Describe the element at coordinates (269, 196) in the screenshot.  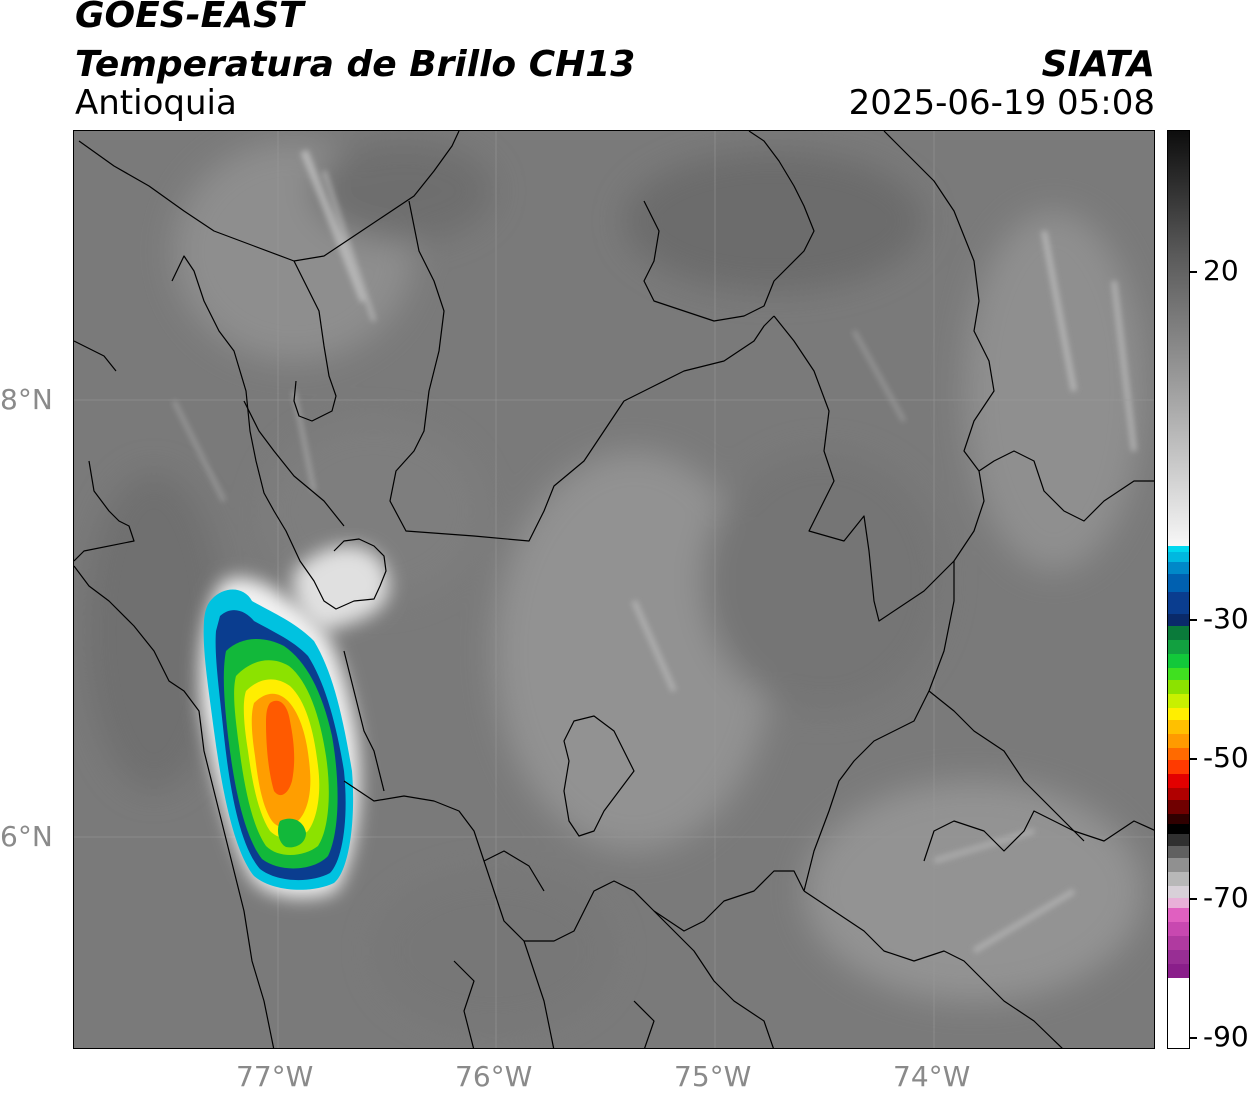
I see `caribbean-coast` at that location.